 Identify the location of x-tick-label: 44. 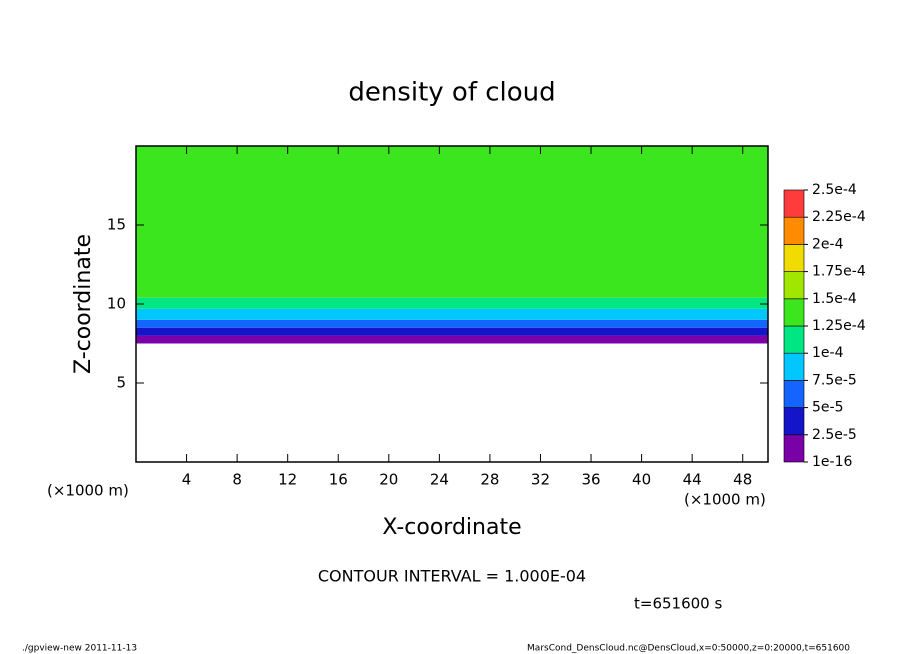
(692, 480).